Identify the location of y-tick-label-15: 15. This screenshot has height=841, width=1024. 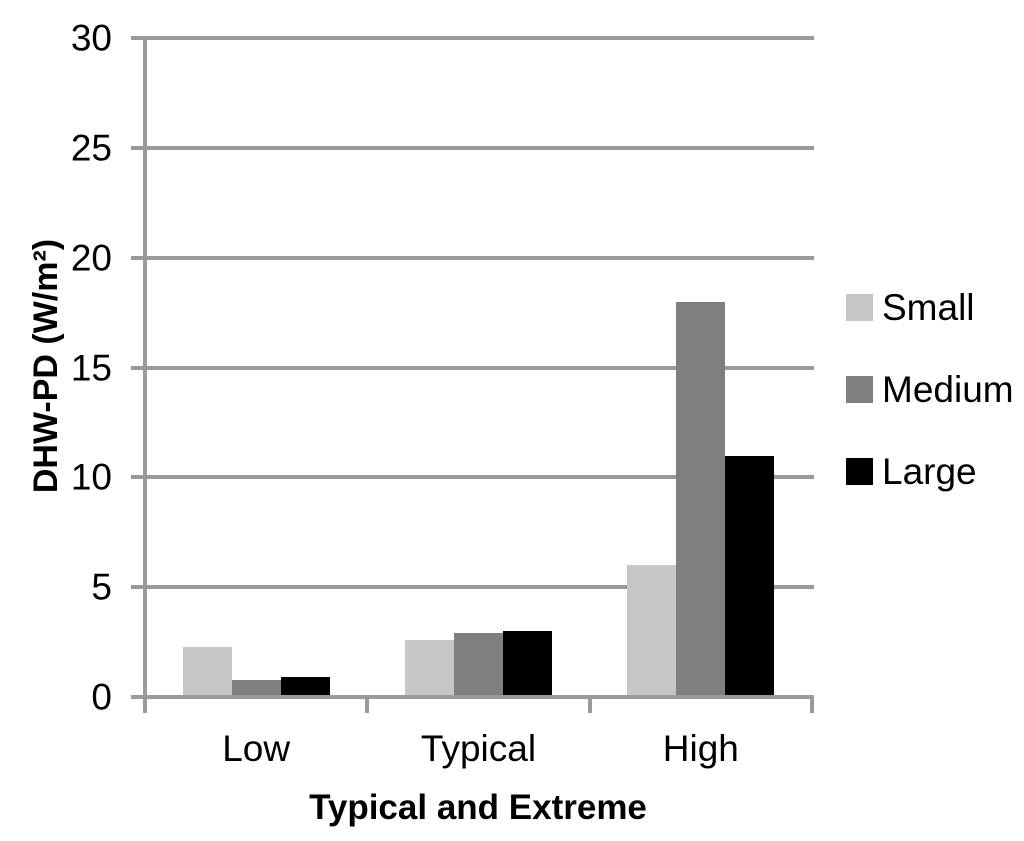
(91, 367).